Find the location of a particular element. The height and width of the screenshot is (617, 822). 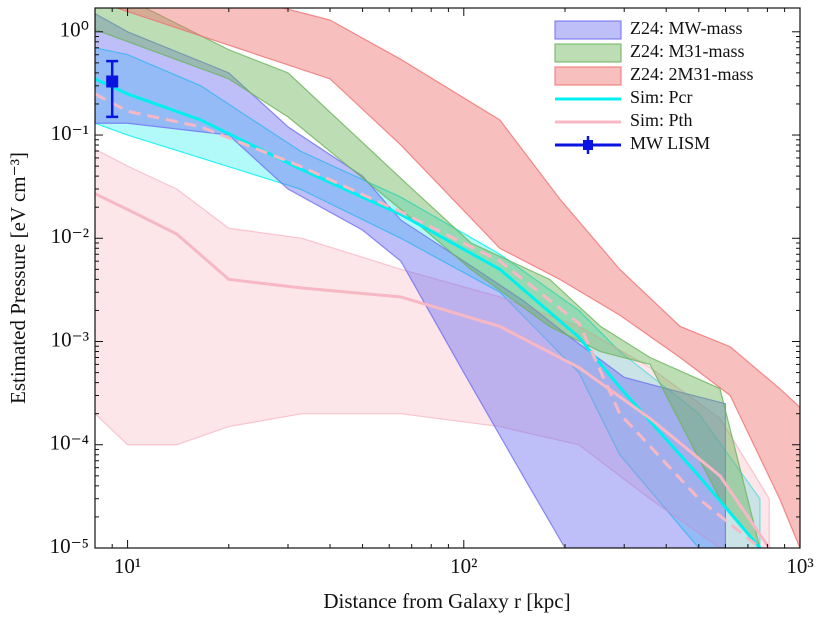

y-tick-label: 10⁻² is located at coordinates (70, 236).